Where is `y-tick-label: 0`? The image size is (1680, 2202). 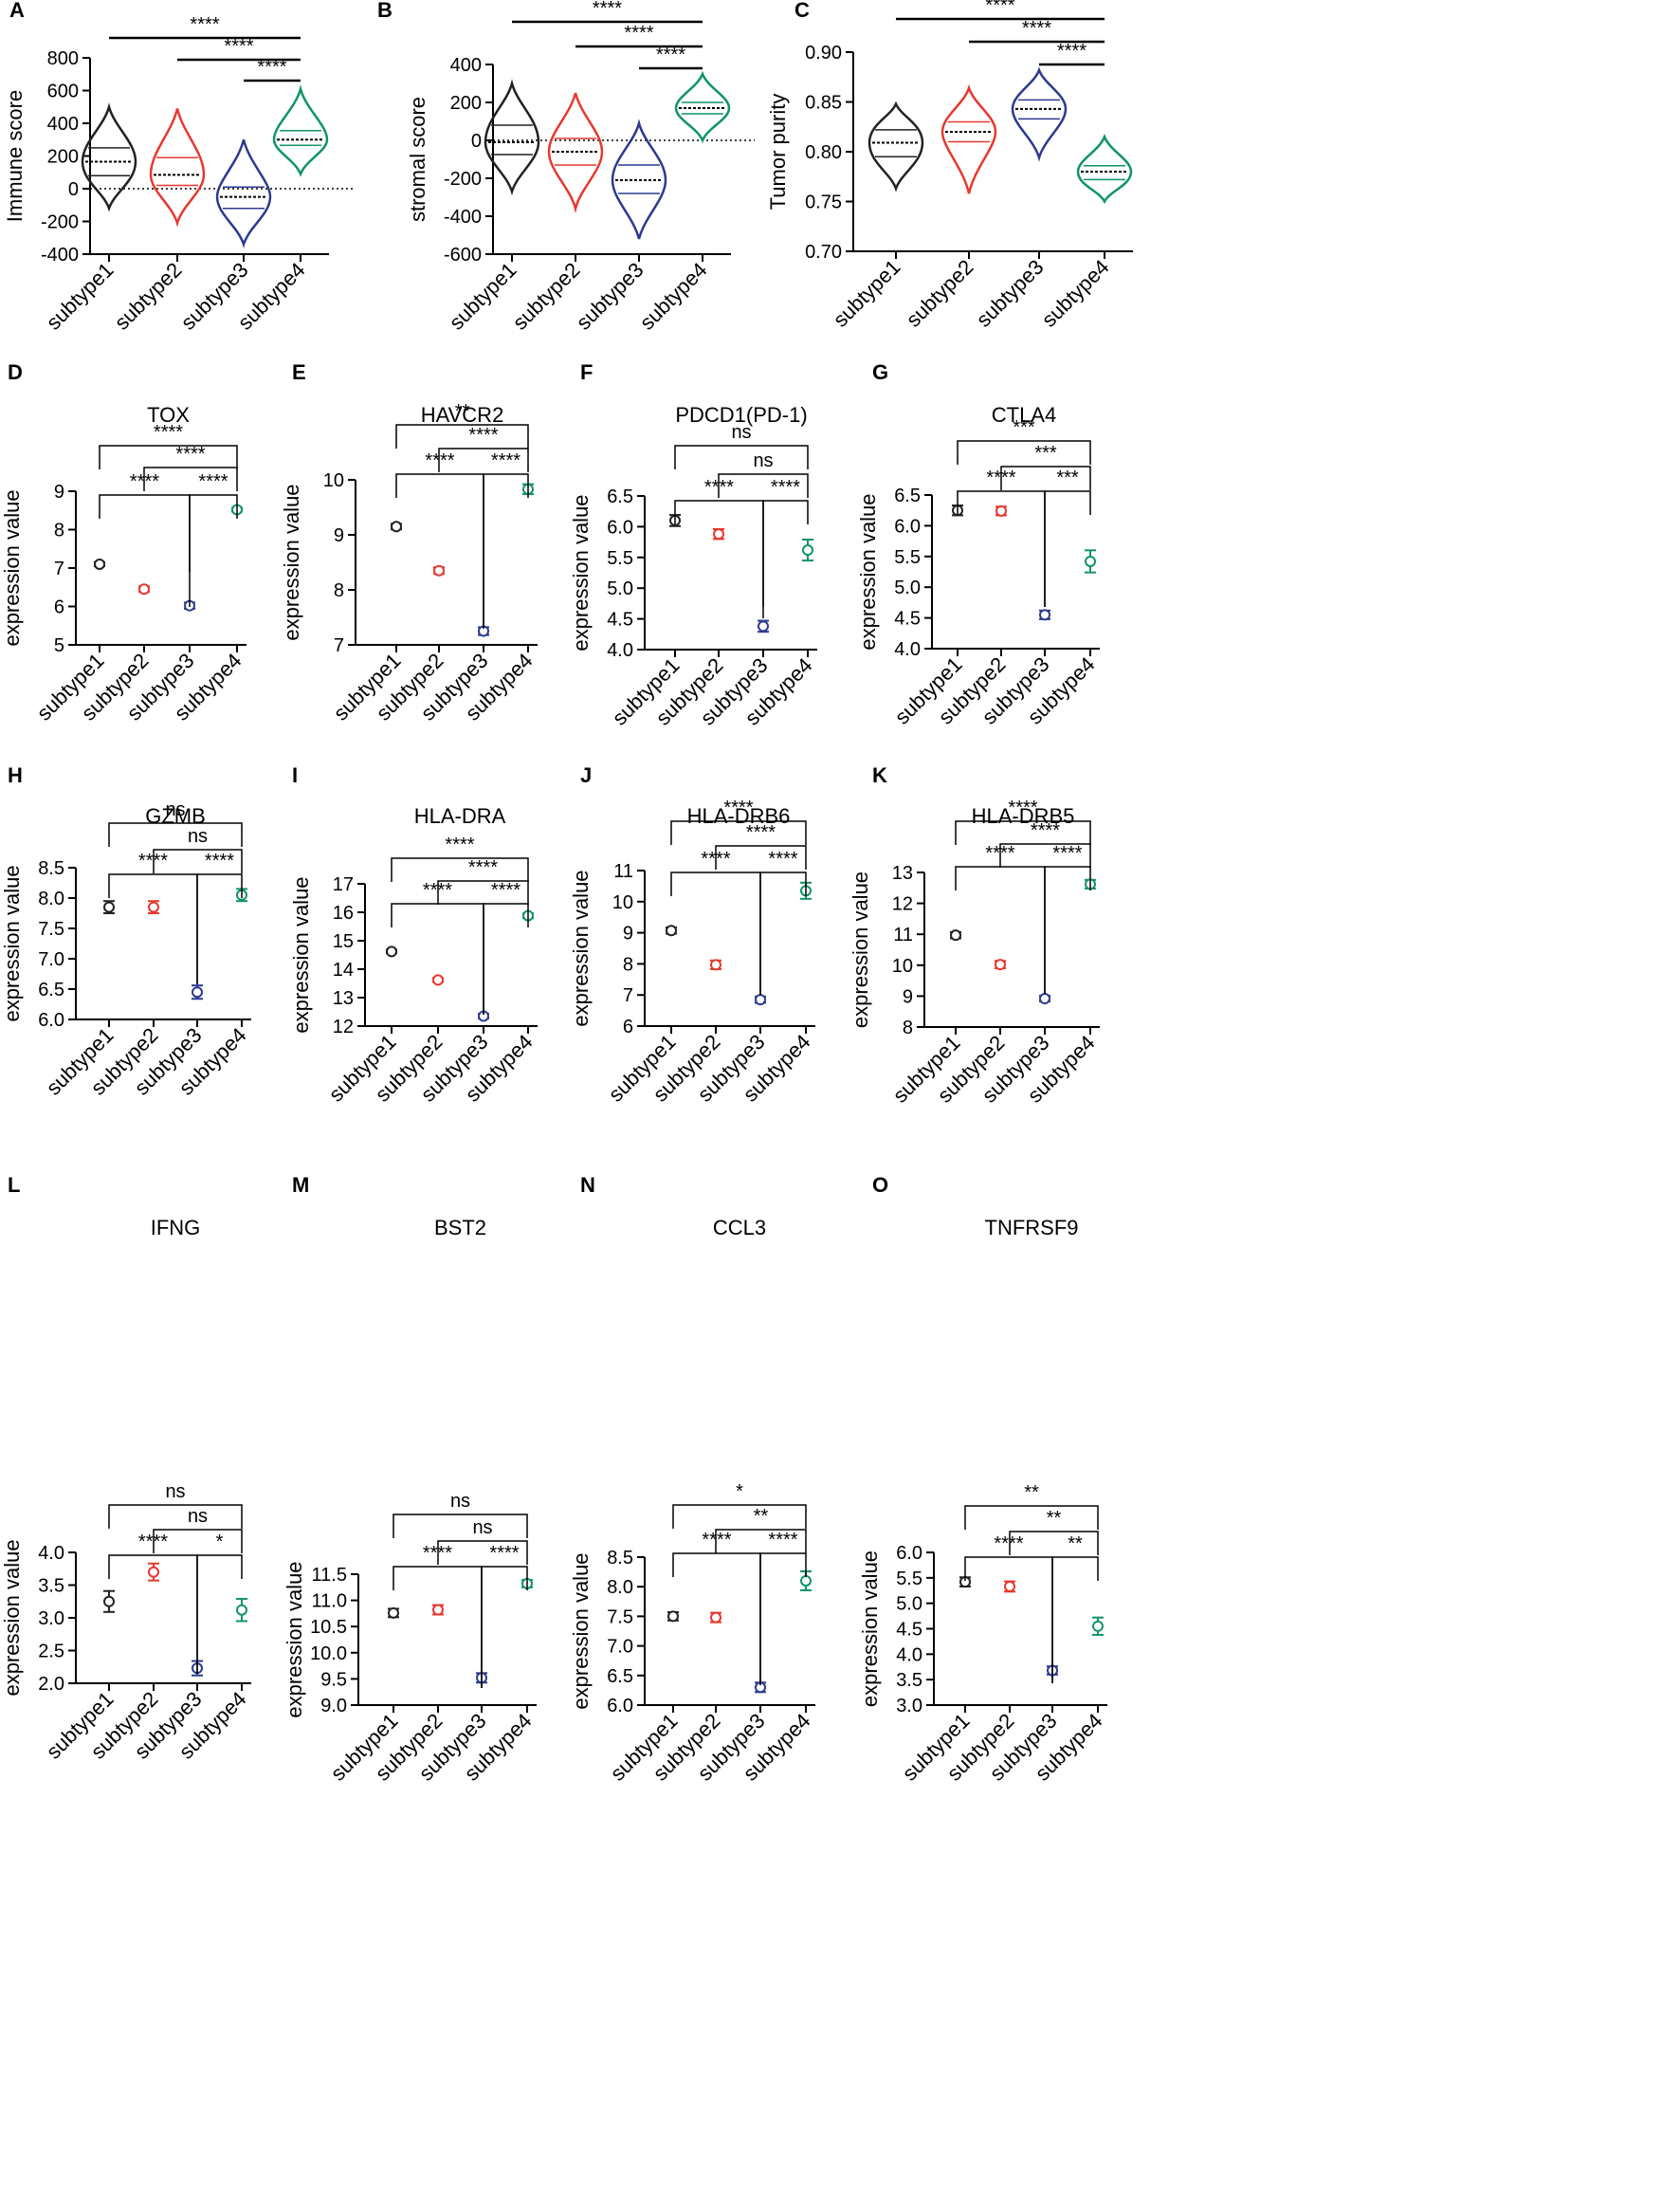 y-tick-label: 0 is located at coordinates (73, 189).